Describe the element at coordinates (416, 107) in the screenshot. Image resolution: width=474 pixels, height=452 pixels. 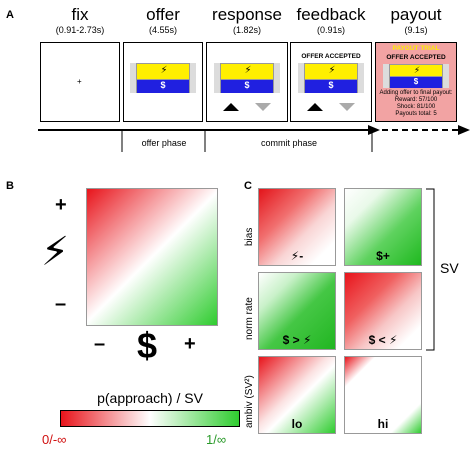
I see `payout-line: Shock: 81/100` at that location.